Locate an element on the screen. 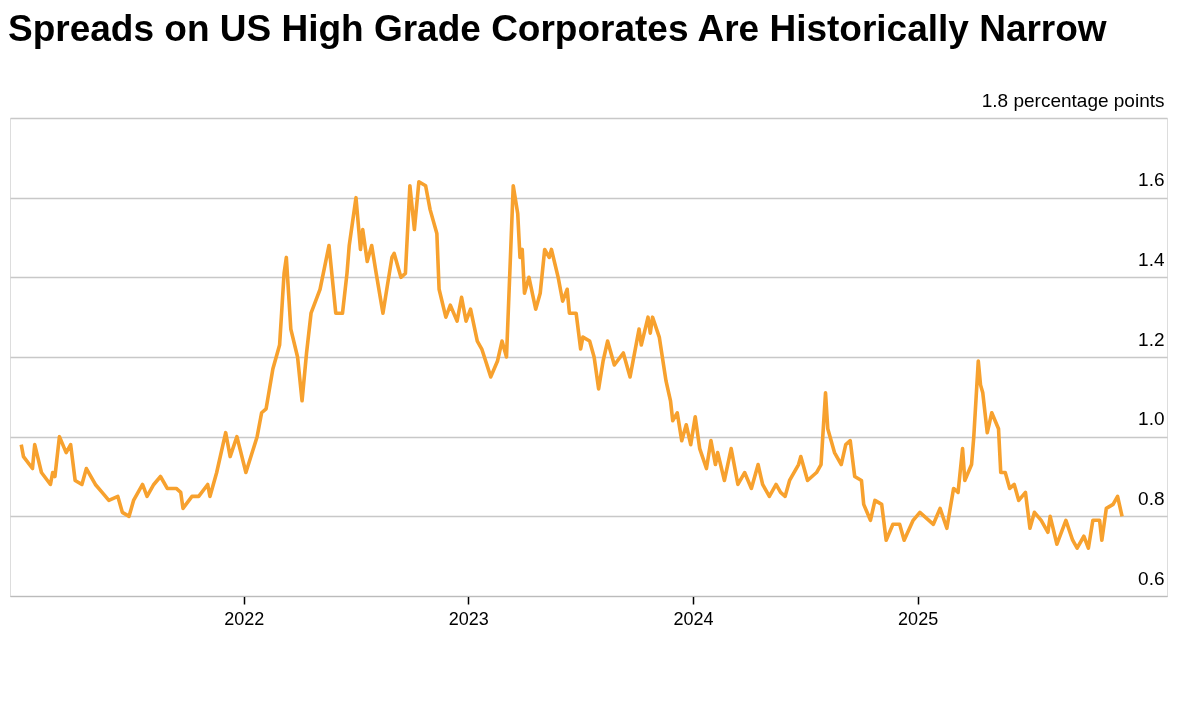 The width and height of the screenshot is (1182, 708). y-tick-label: 1.6 is located at coordinates (1151, 180).